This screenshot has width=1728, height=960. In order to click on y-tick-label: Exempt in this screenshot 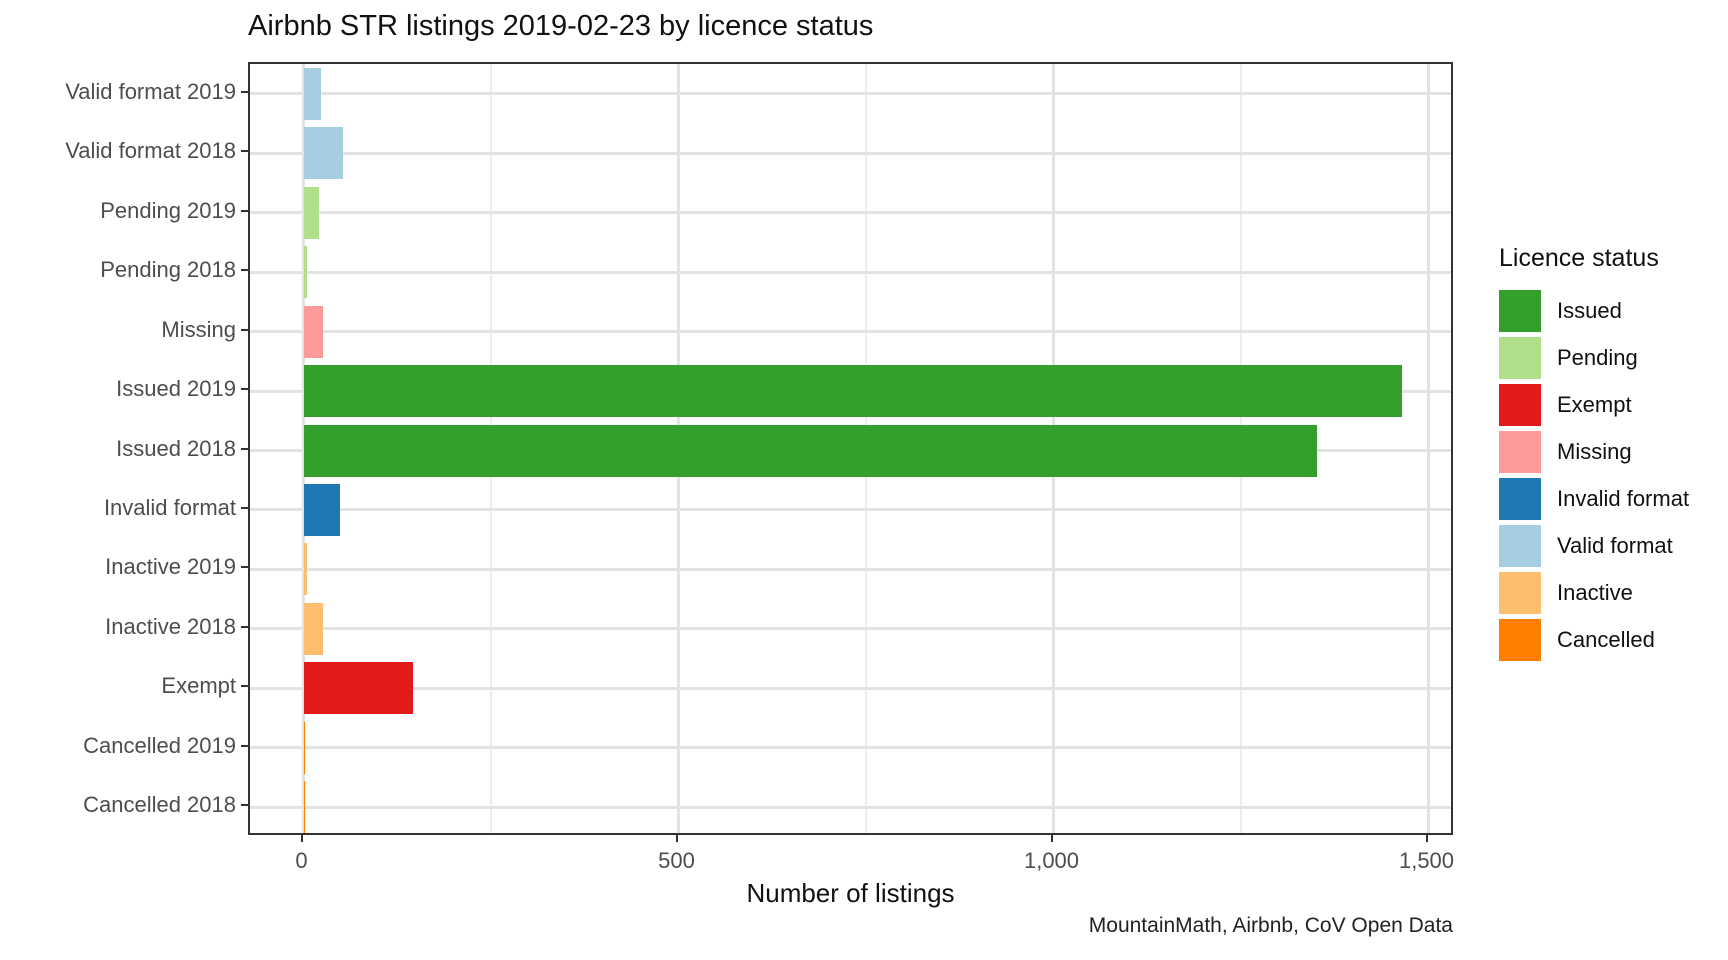, I will do `click(198, 686)`.